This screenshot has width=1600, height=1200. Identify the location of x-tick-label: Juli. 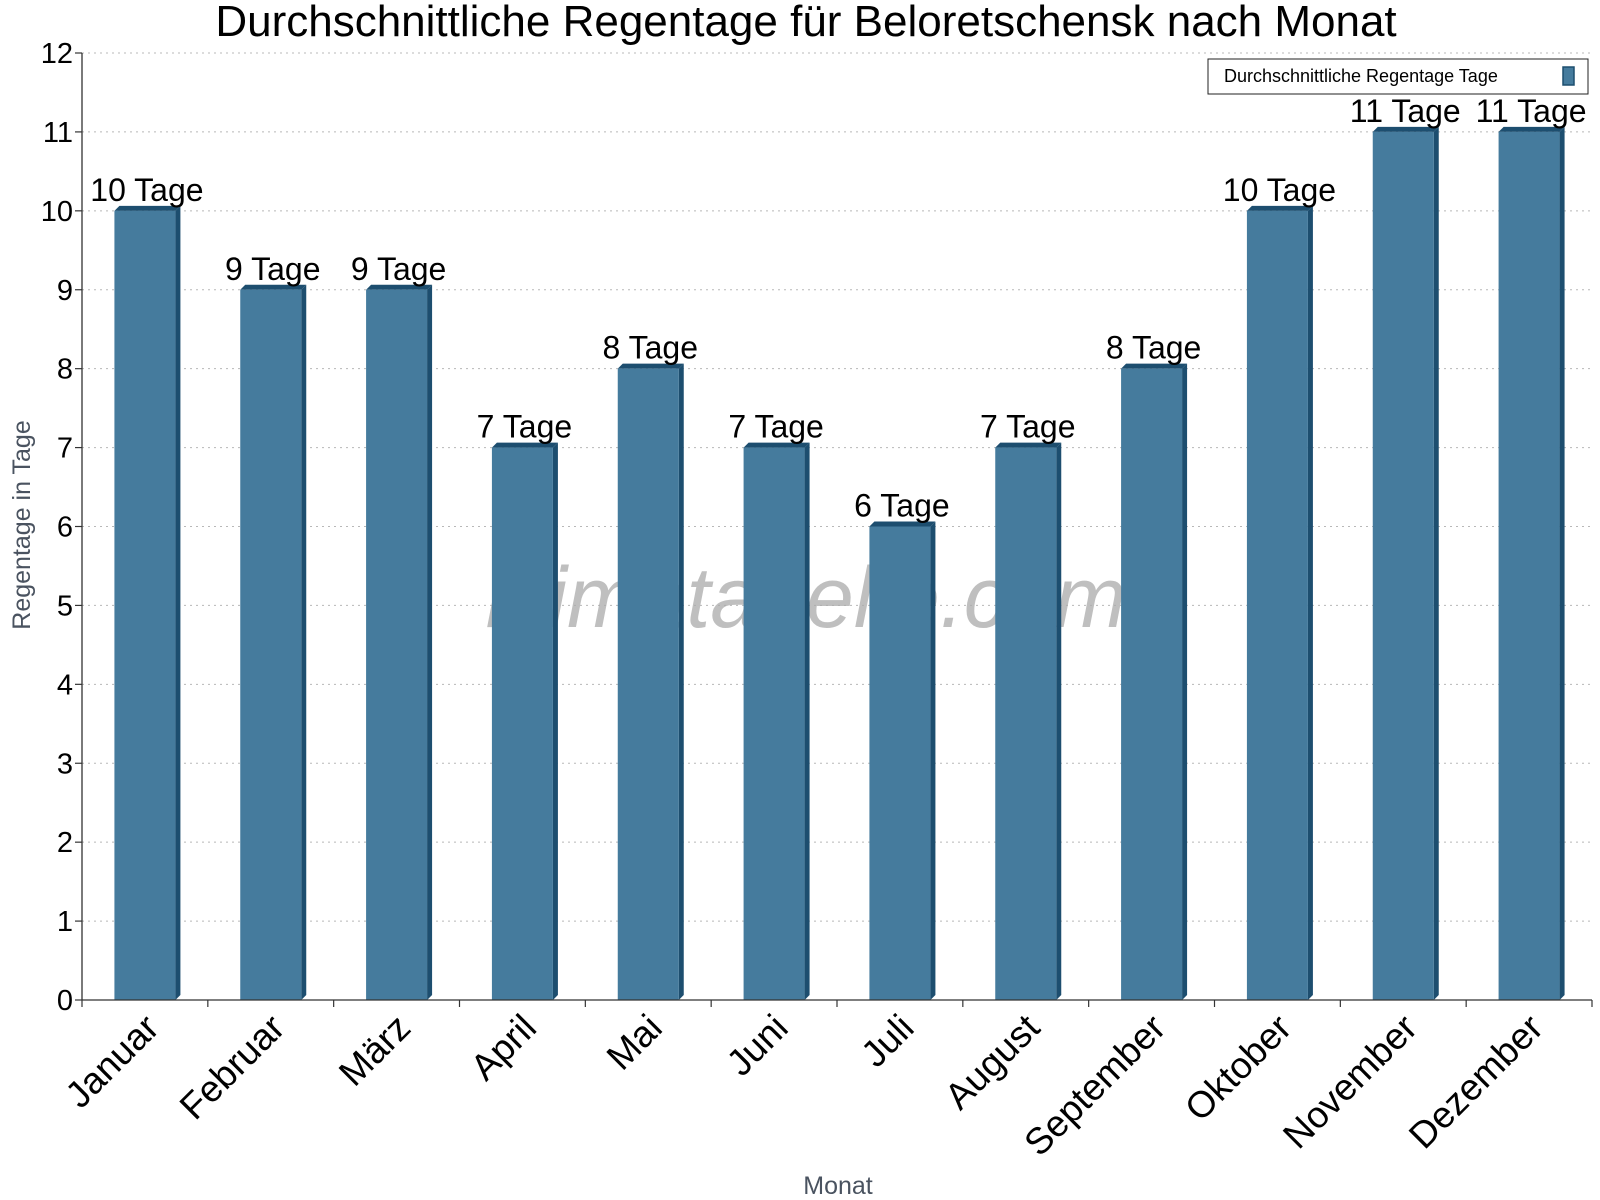
(887, 1041).